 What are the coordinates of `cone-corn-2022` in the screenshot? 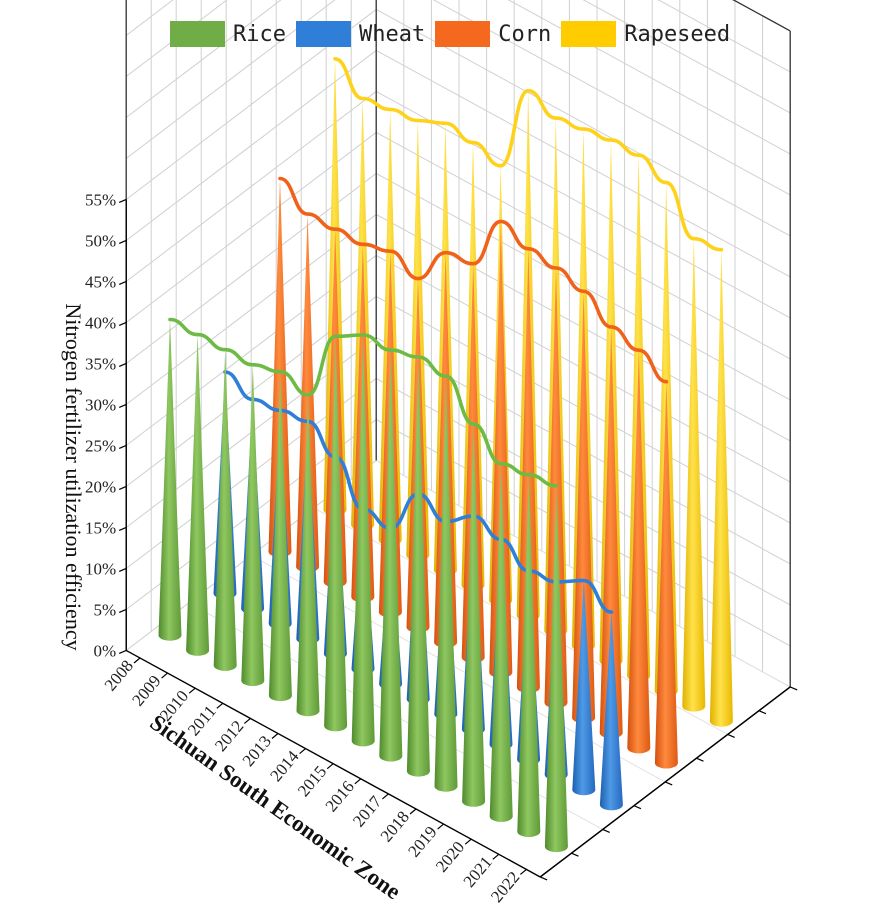 It's located at (666, 575).